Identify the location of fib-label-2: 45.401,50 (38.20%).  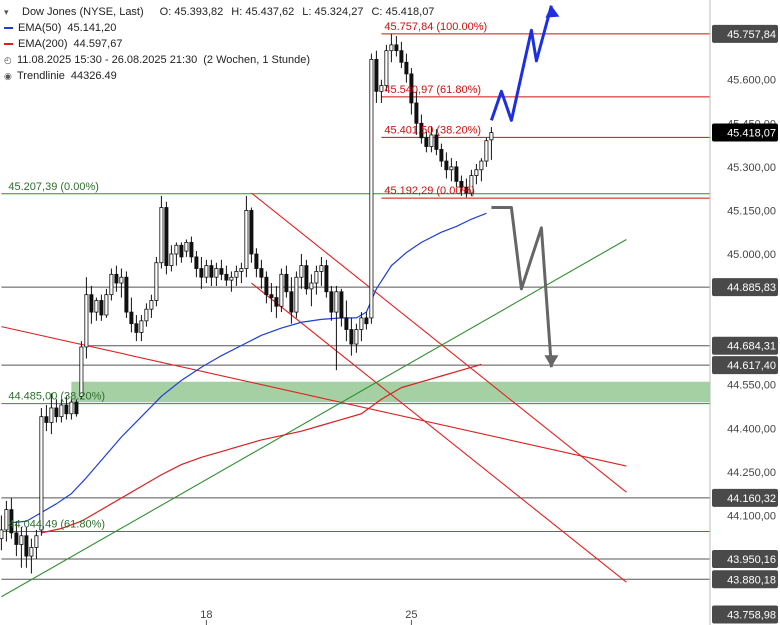
(432, 130).